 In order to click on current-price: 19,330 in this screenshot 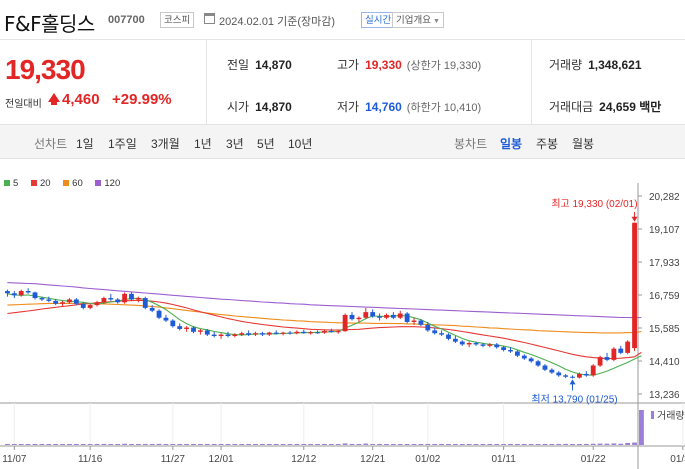, I will do `click(45, 69)`.